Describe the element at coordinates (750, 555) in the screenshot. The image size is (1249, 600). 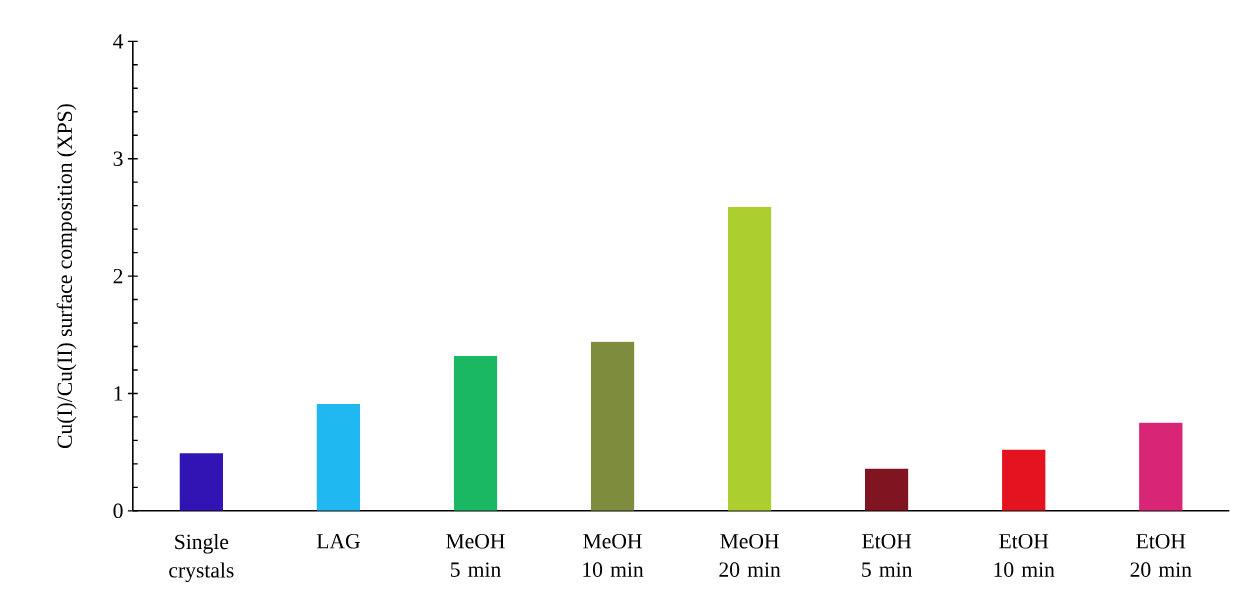
I see `x-tick-label: MeOH 20 min` at that location.